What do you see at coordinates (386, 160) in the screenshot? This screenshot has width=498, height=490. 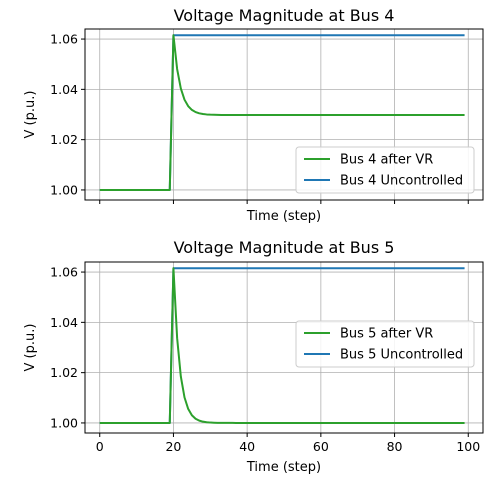 I see `legend-label-after-vr: Bus 4 after VR` at bounding box center [386, 160].